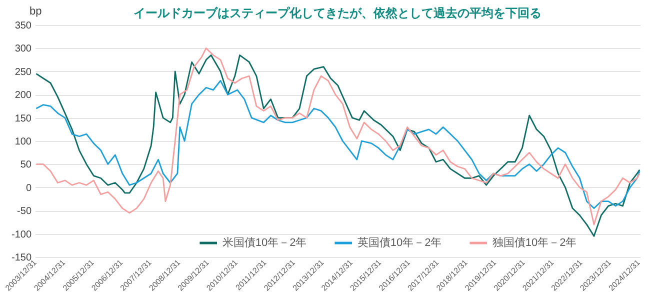  I want to click on y-tick-label: 0, so click(29, 188).